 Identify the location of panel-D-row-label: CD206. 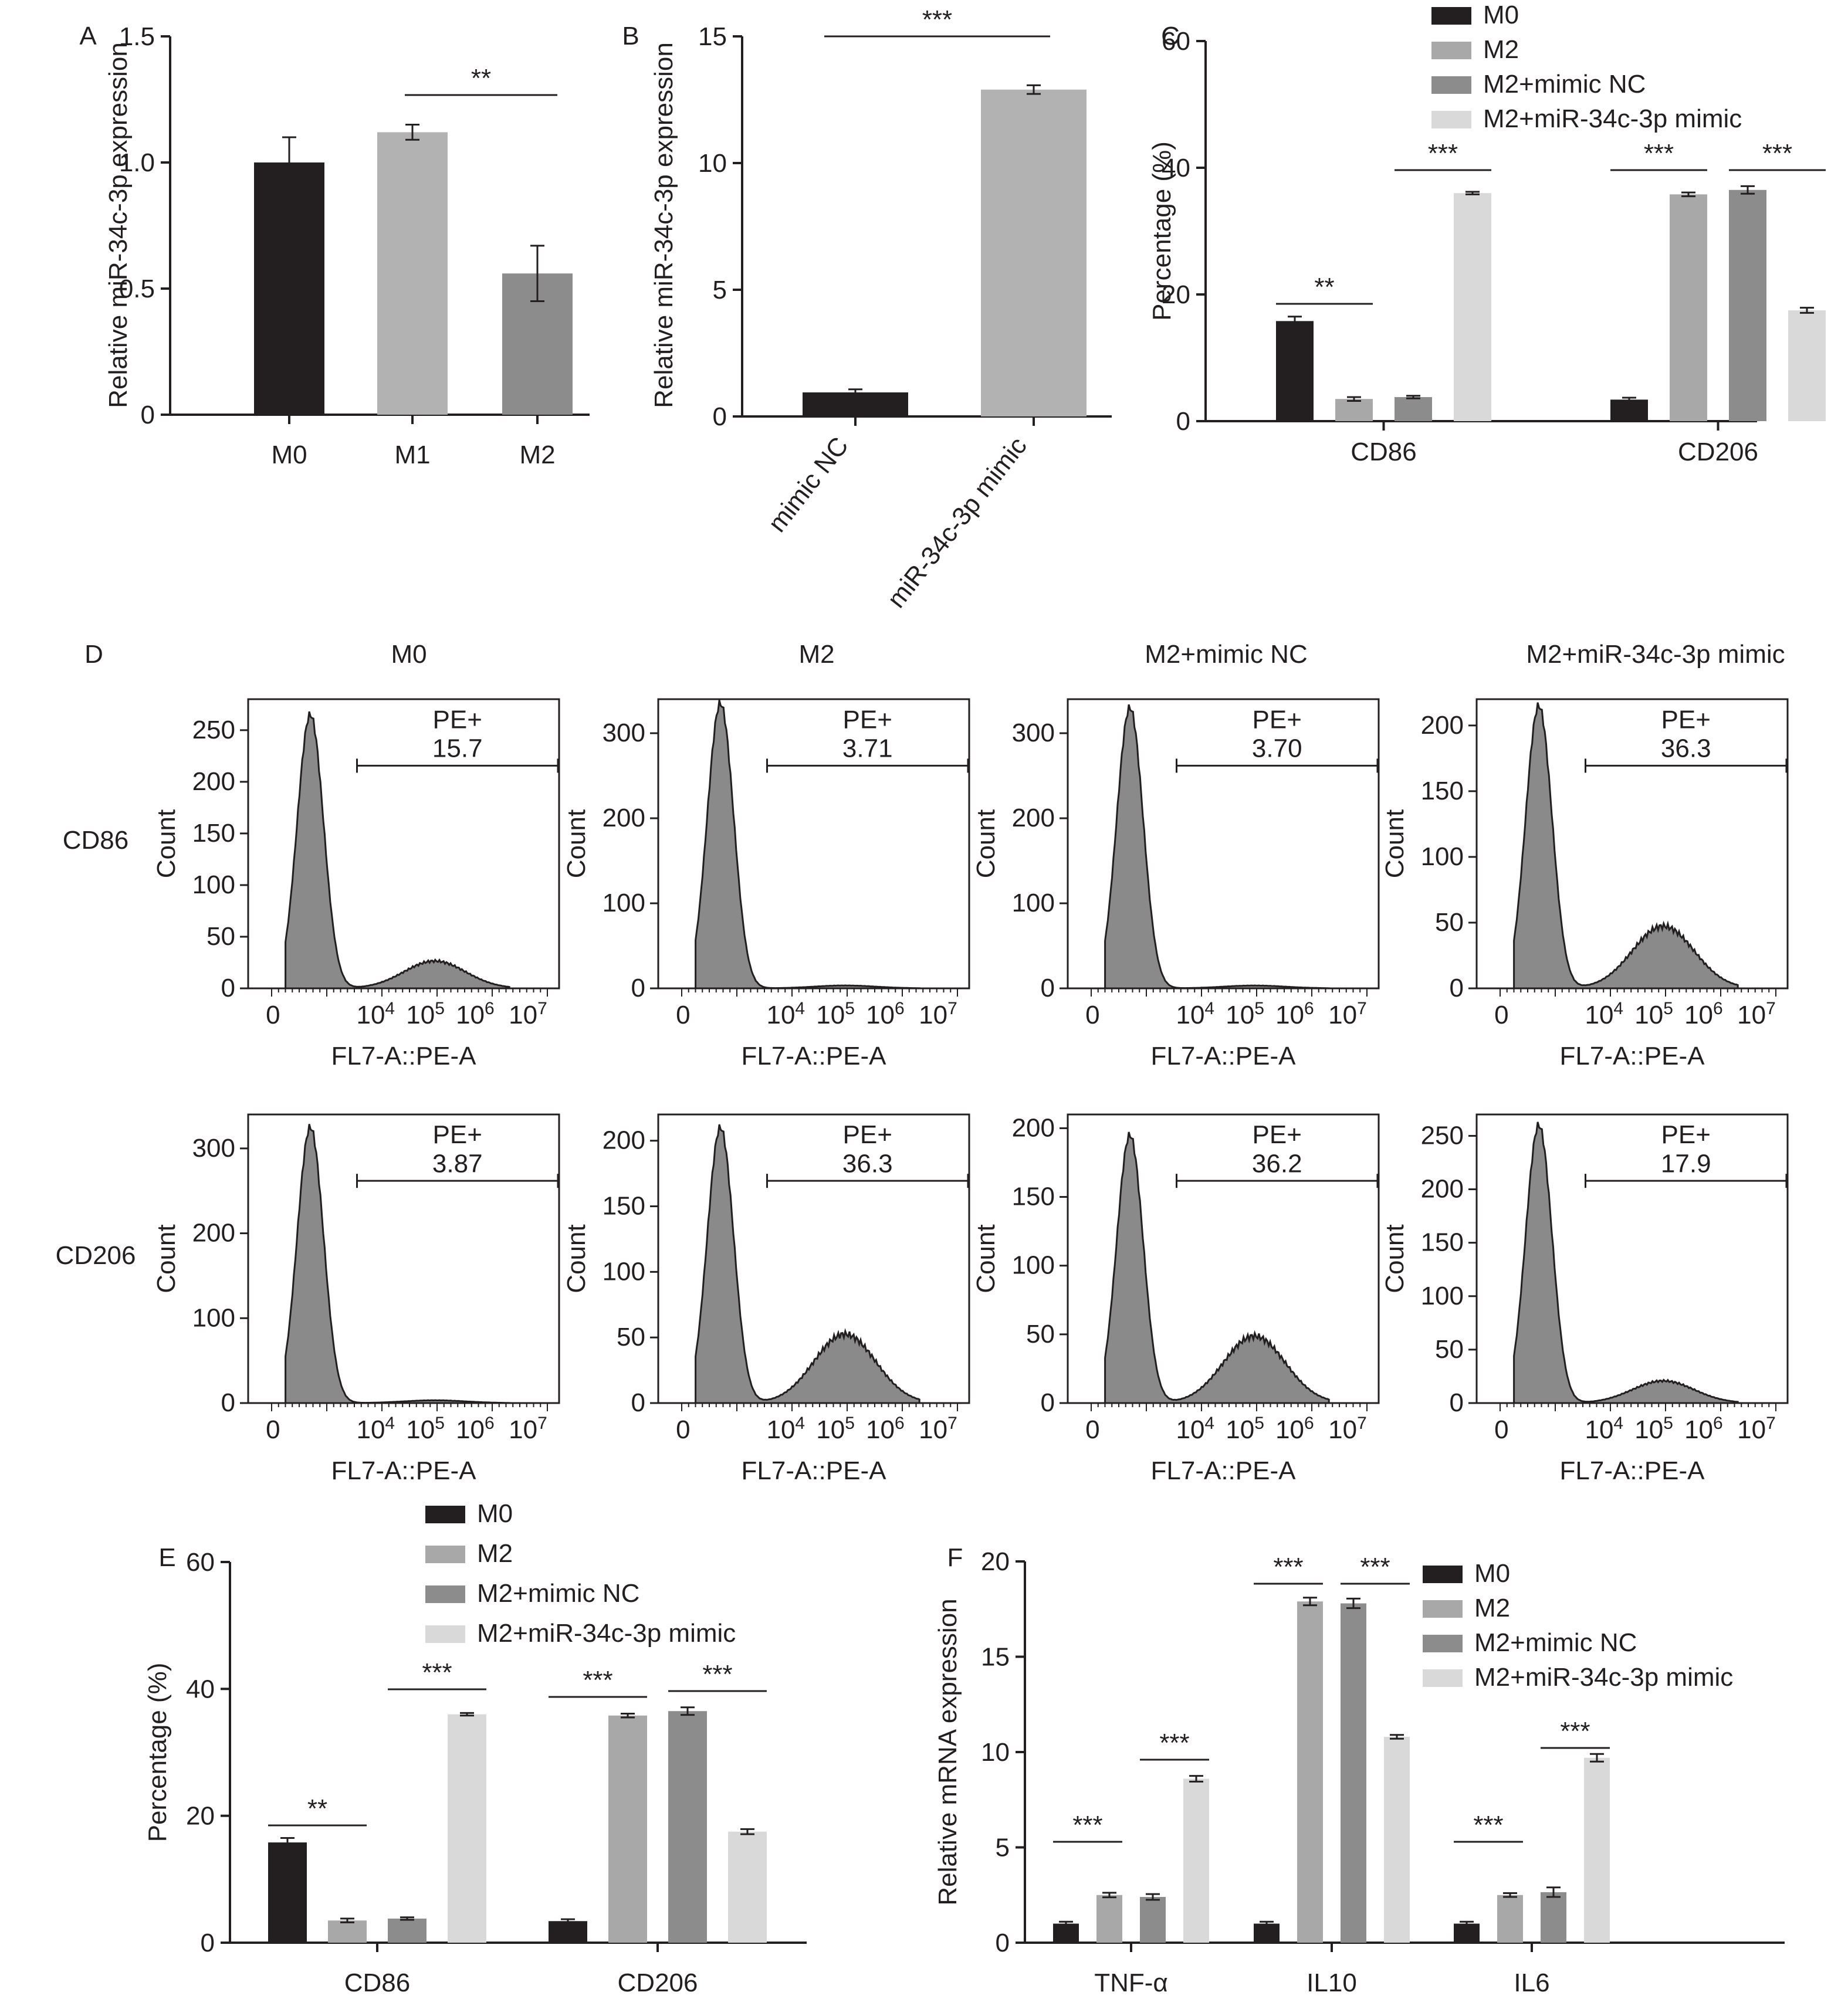
(96, 1255).